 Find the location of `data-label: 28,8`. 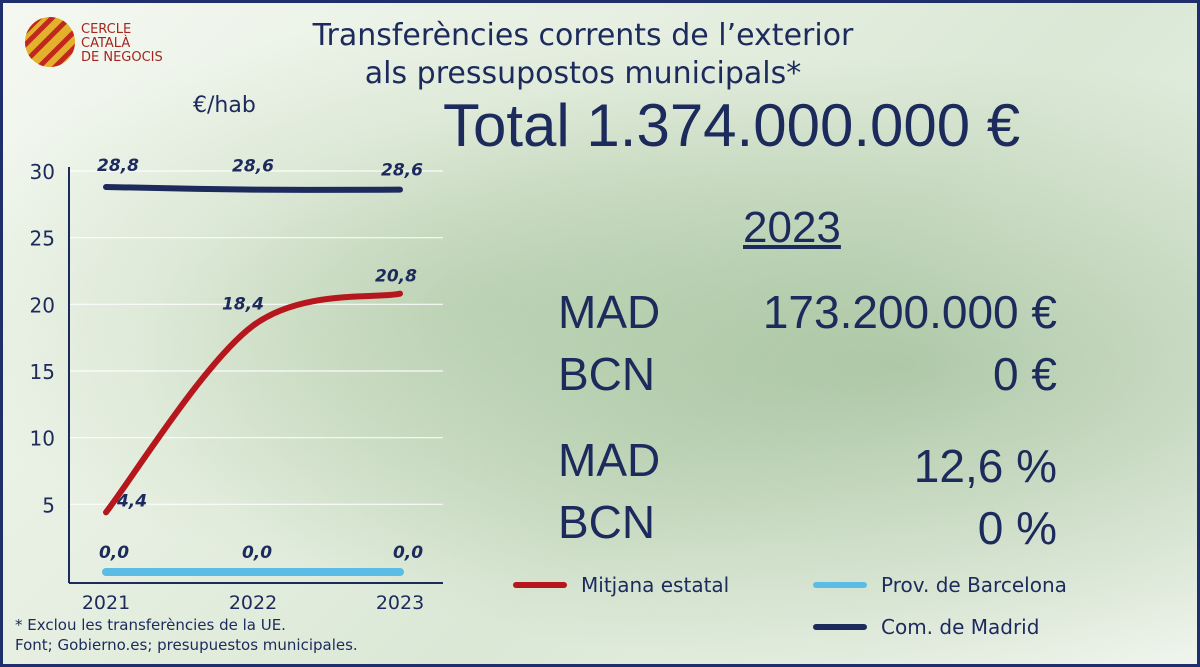

data-label: 28,8 is located at coordinates (118, 166).